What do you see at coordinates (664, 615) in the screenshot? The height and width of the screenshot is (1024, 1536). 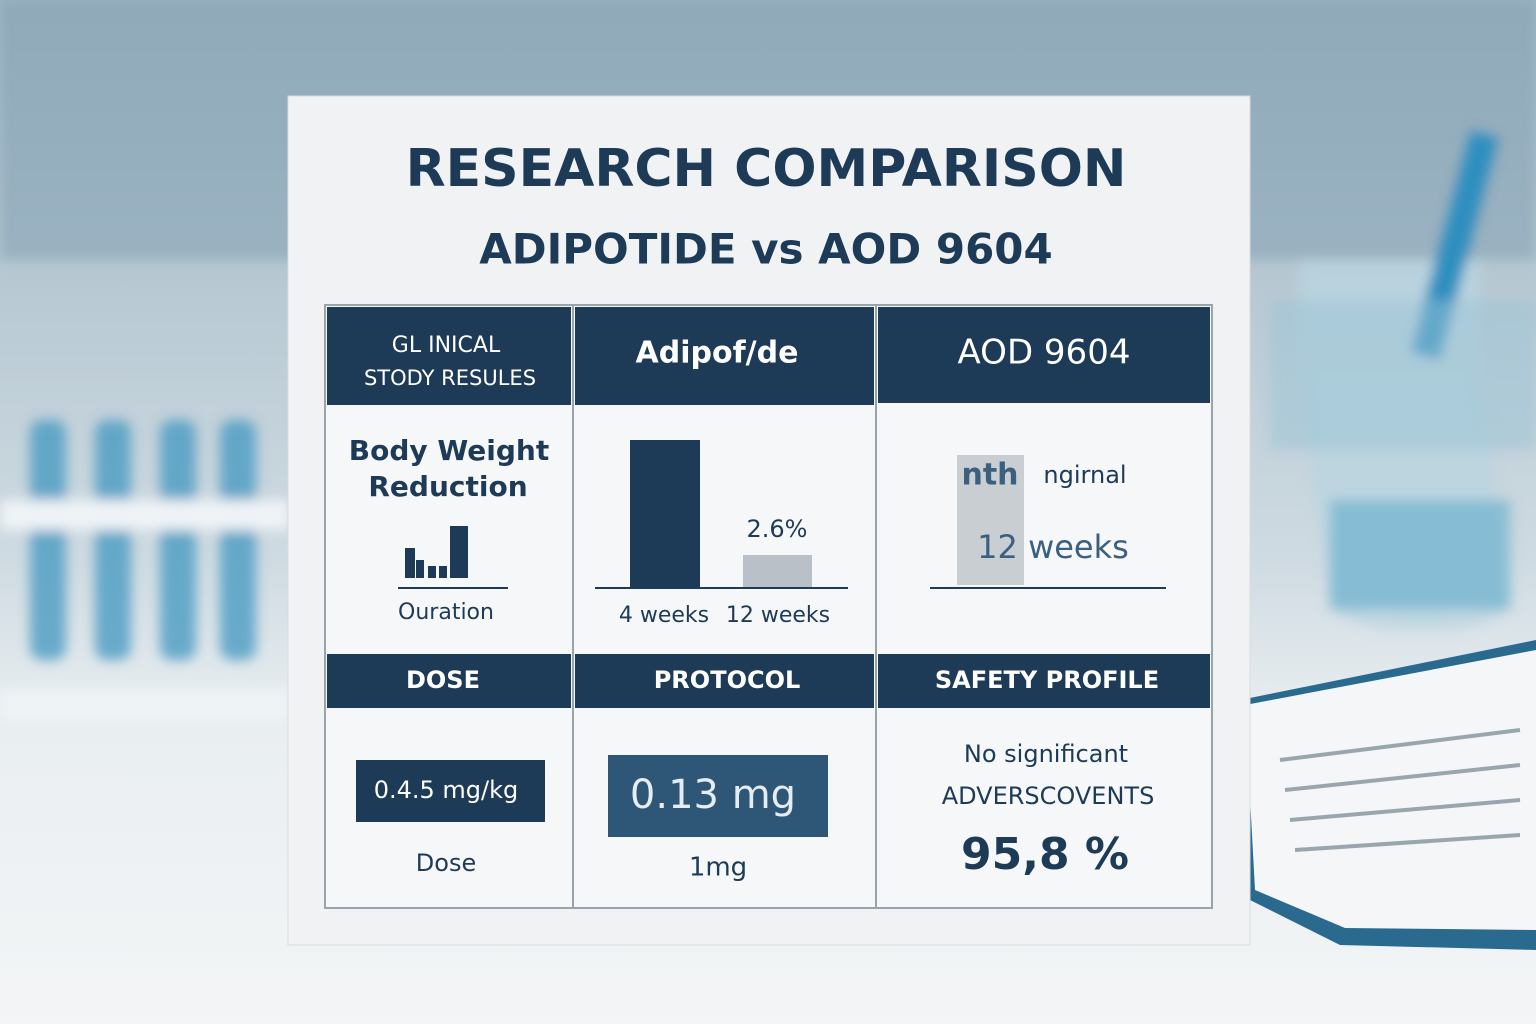 I see `category-label: 4 weeks` at bounding box center [664, 615].